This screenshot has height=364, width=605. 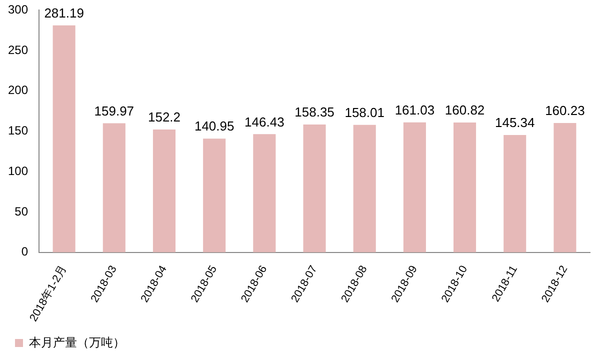 I want to click on data-label: 145.34, so click(x=514, y=122).